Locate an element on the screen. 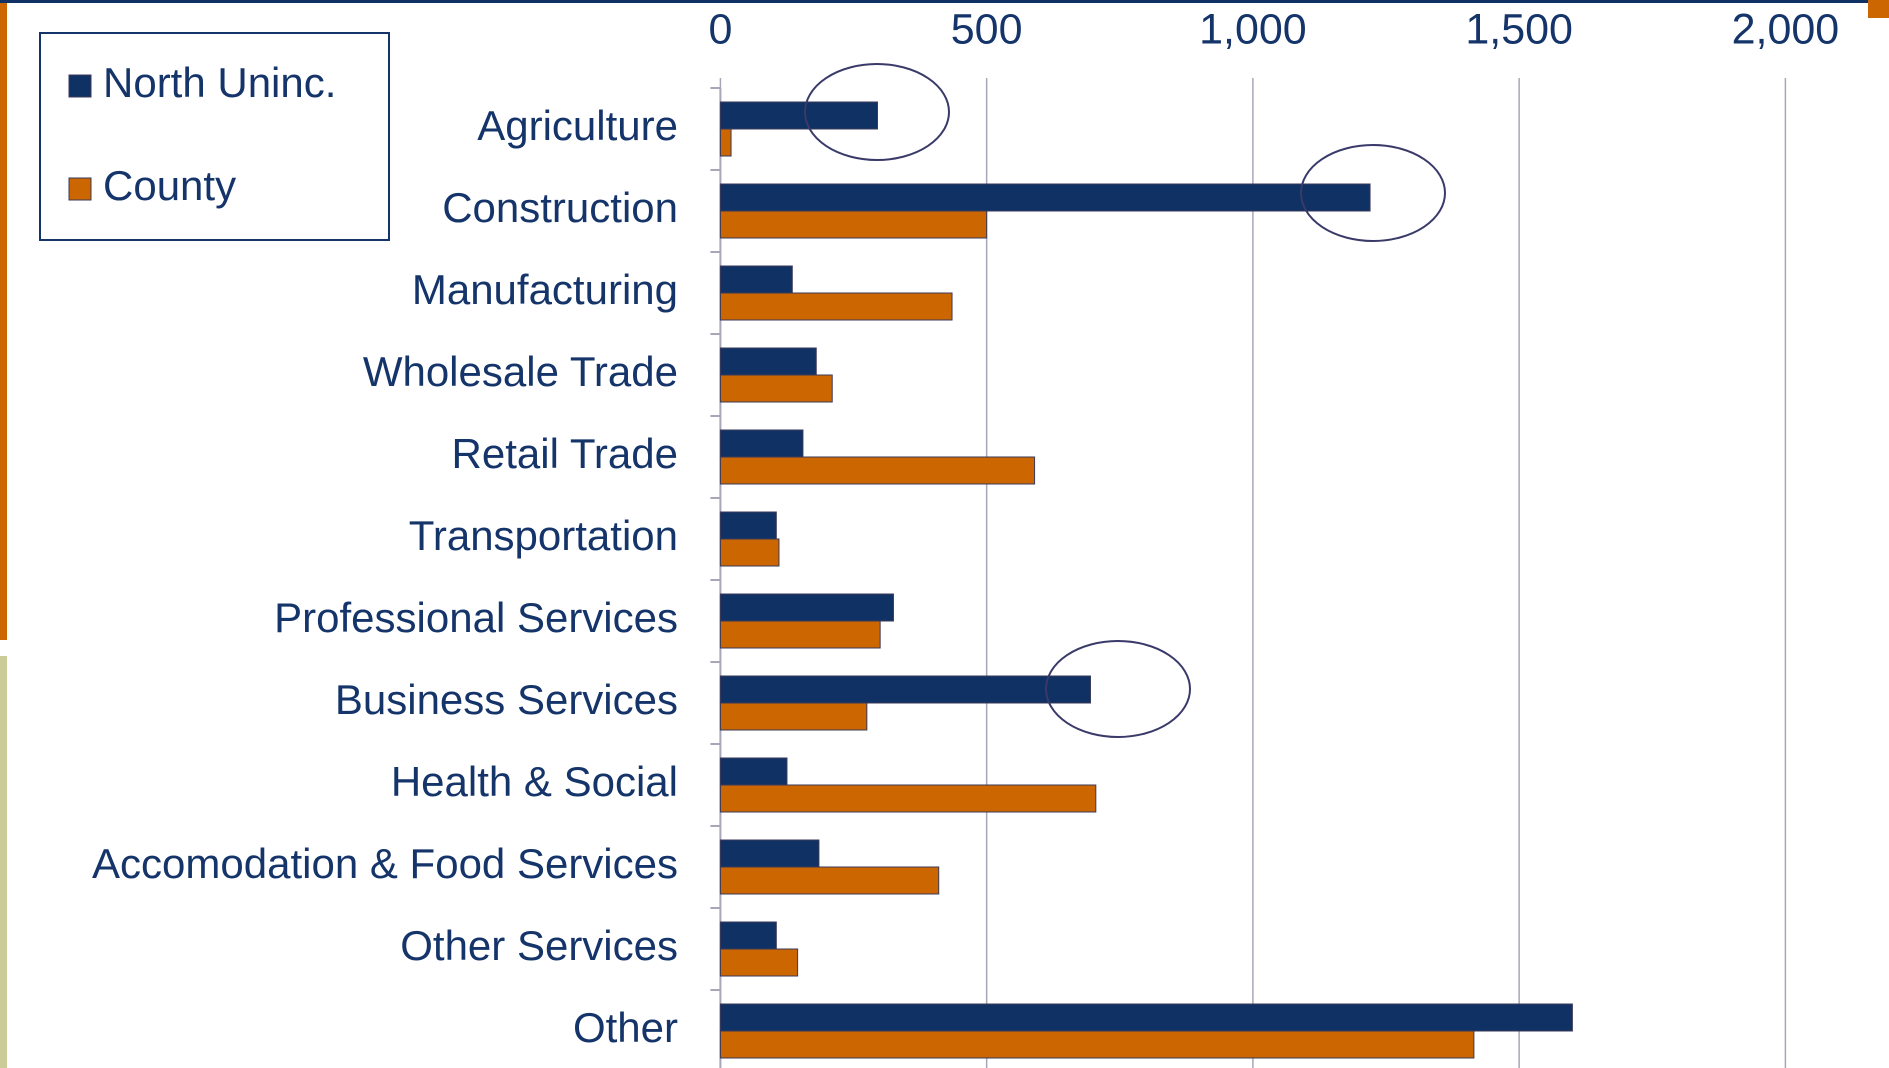 Image resolution: width=1889 pixels, height=1068 pixels. top-rule is located at coordinates (944, 1).